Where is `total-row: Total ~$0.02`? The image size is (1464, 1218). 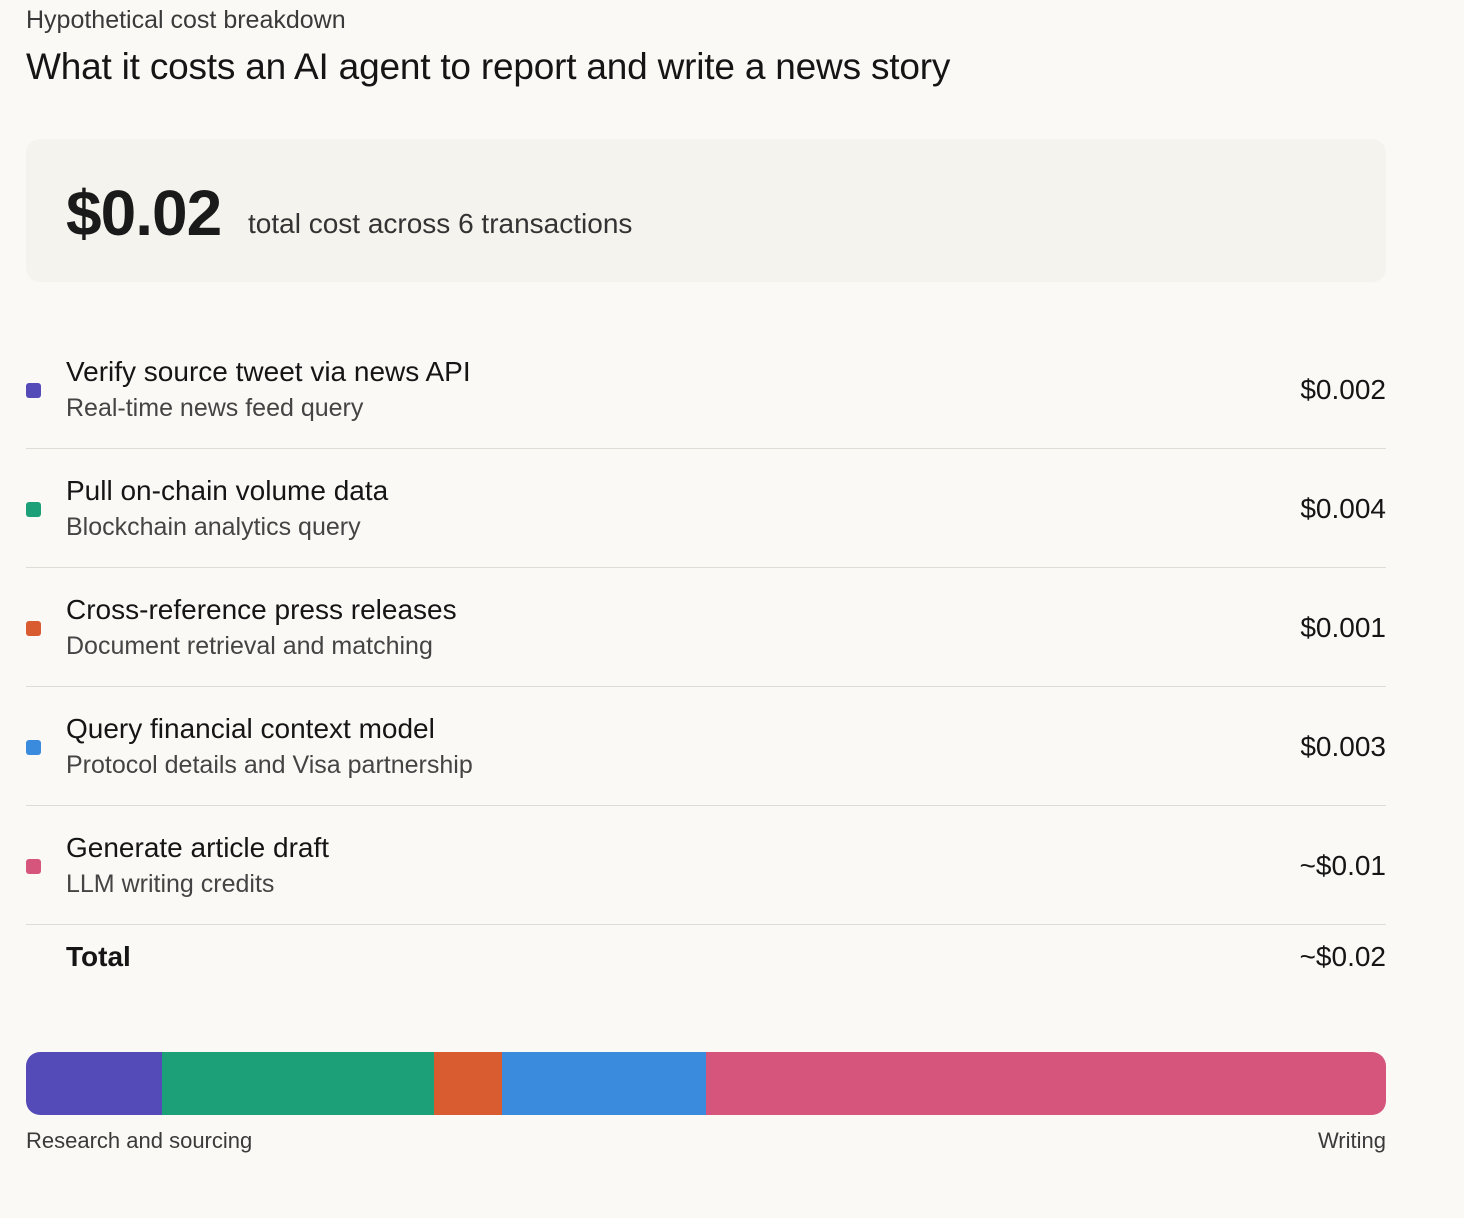 total-row: Total ~$0.02 is located at coordinates (706, 970).